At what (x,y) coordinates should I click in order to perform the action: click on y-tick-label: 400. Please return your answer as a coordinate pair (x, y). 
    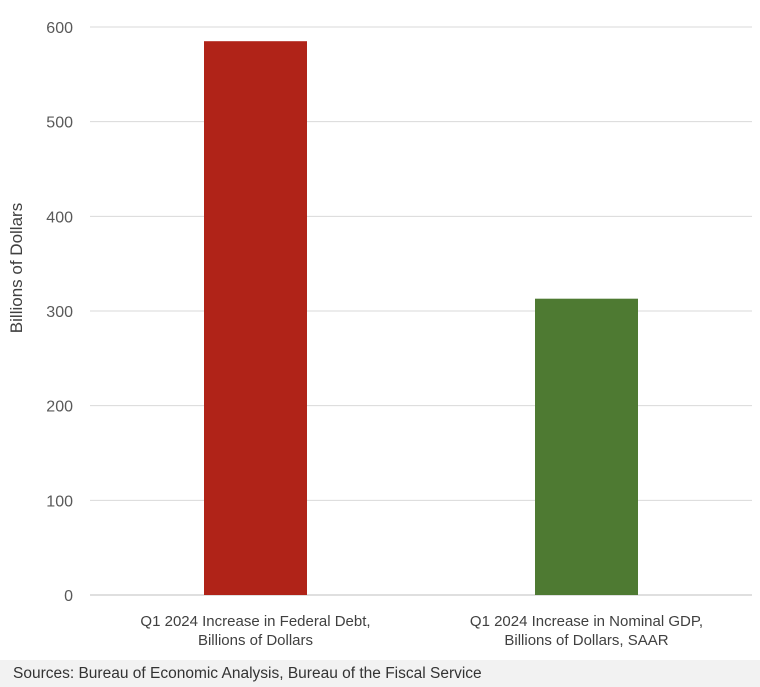
    Looking at the image, I should click on (59, 217).